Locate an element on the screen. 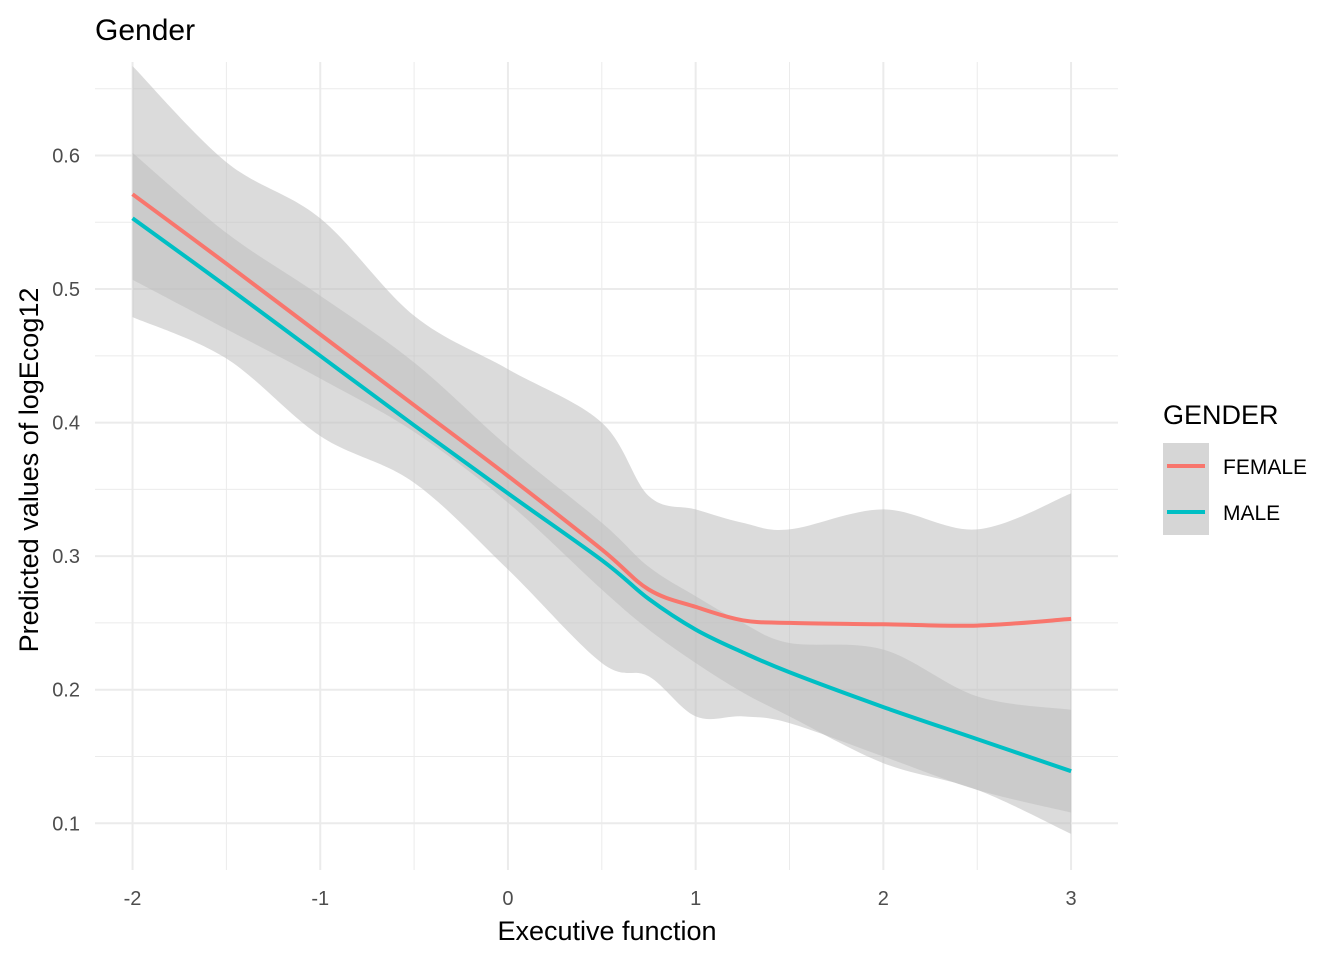 The image size is (1344, 960). x-tick-label: -1 is located at coordinates (320, 899).